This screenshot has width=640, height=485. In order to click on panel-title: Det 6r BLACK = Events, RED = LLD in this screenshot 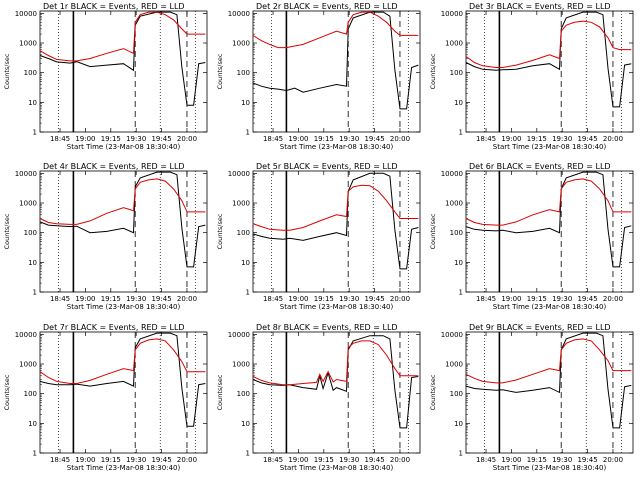, I will do `click(540, 166)`.